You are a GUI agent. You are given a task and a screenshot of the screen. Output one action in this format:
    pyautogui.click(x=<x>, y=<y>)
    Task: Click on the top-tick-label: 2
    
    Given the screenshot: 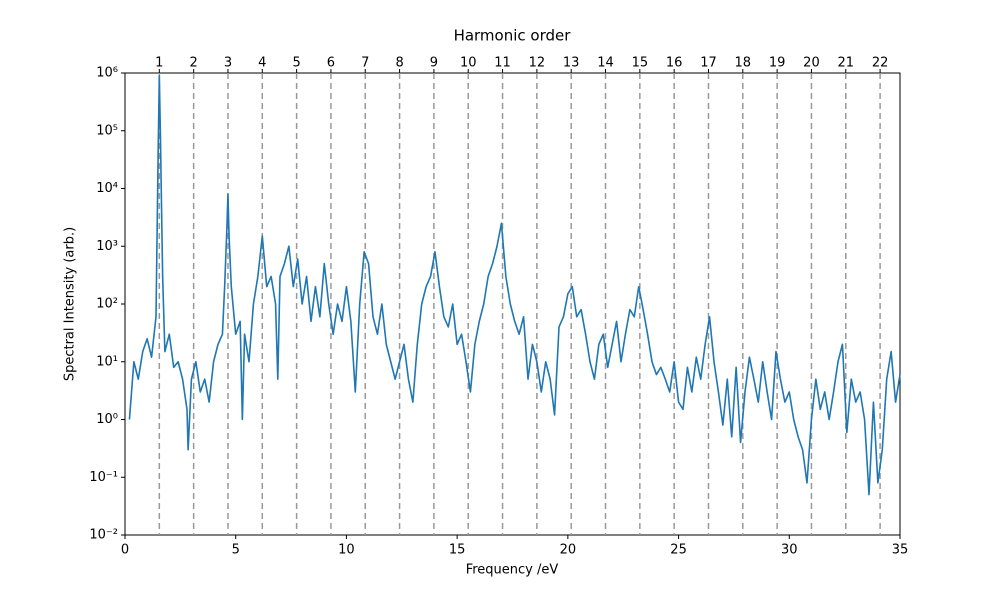 What is the action you would take?
    pyautogui.click(x=194, y=63)
    